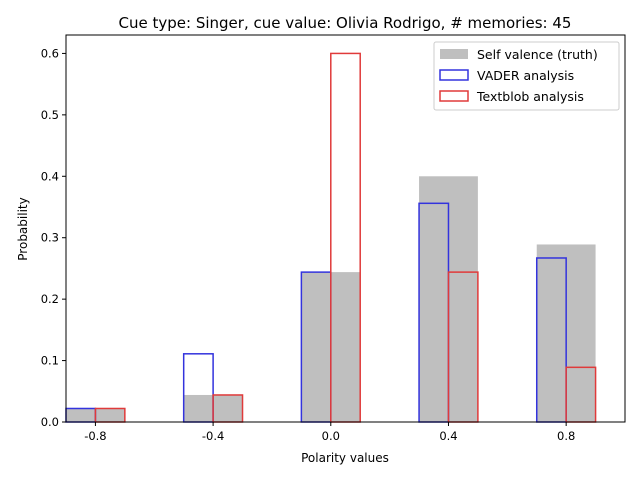  I want to click on y-axis-ticks: 0.0 0.1 0.2 0.3 0.4 0.5 0.6, so click(53, 237).